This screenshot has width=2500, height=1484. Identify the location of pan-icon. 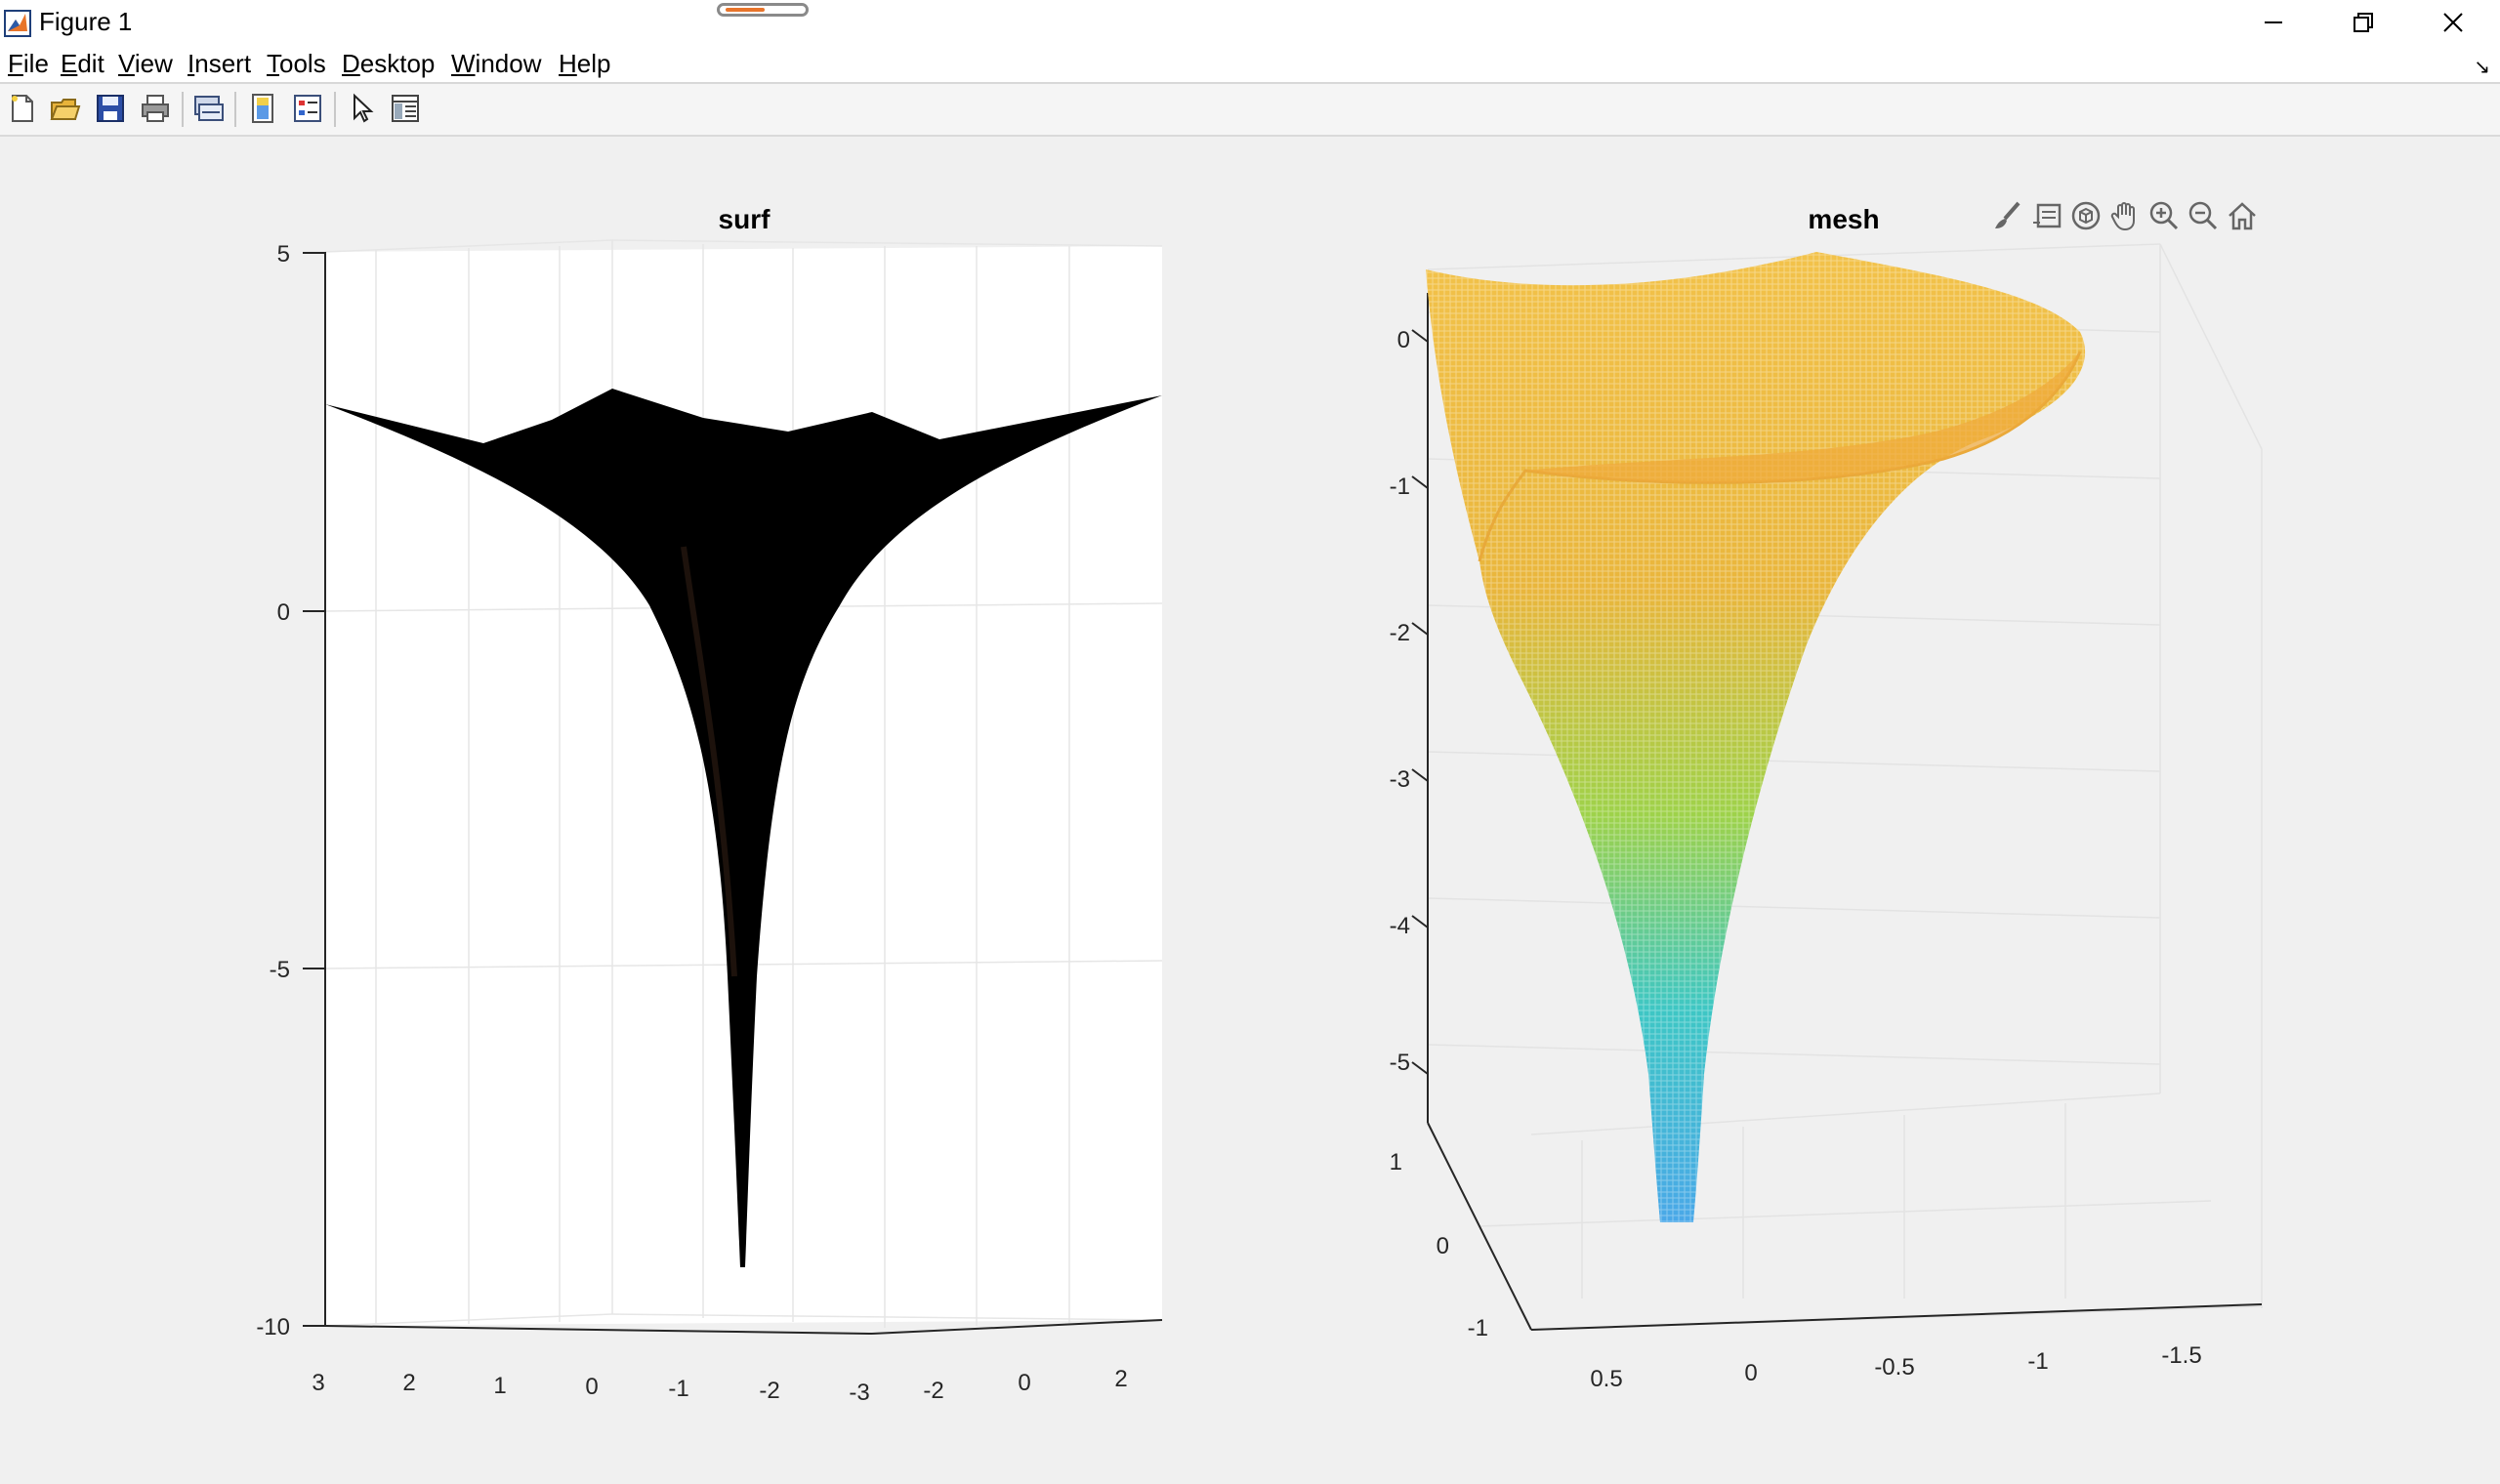
(2122, 217).